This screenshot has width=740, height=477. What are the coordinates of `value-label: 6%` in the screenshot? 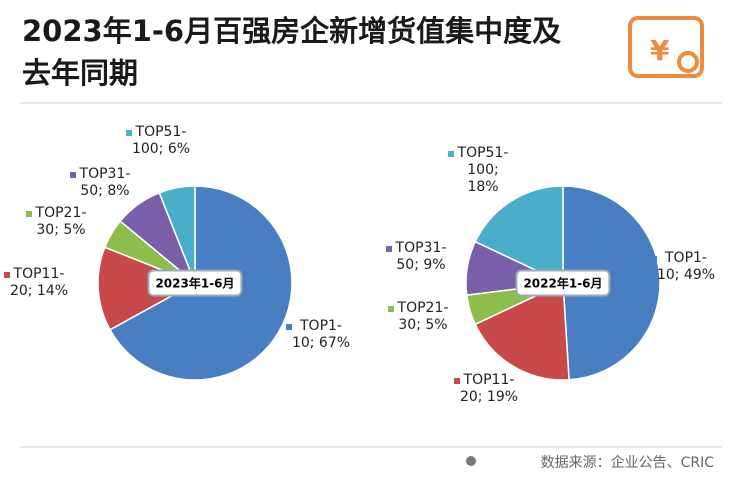 It's located at (179, 149).